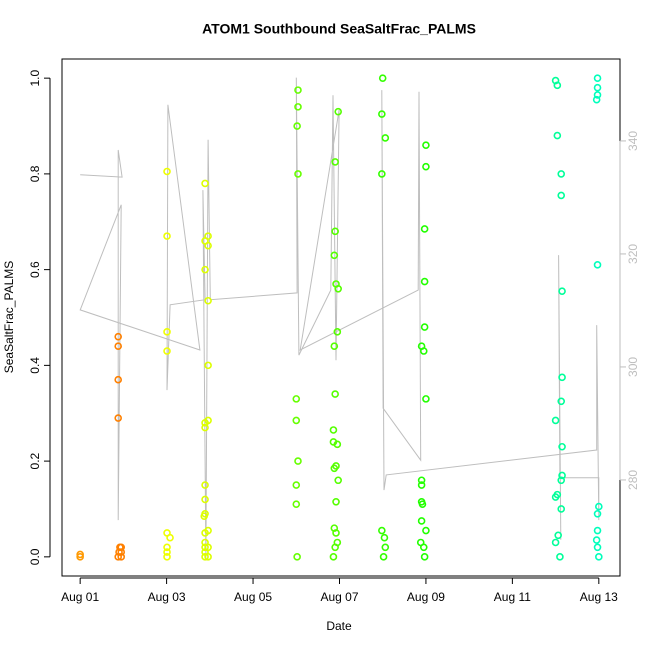 This screenshot has height=650, width=650. I want to click on y2-tick-label: 300, so click(633, 367).